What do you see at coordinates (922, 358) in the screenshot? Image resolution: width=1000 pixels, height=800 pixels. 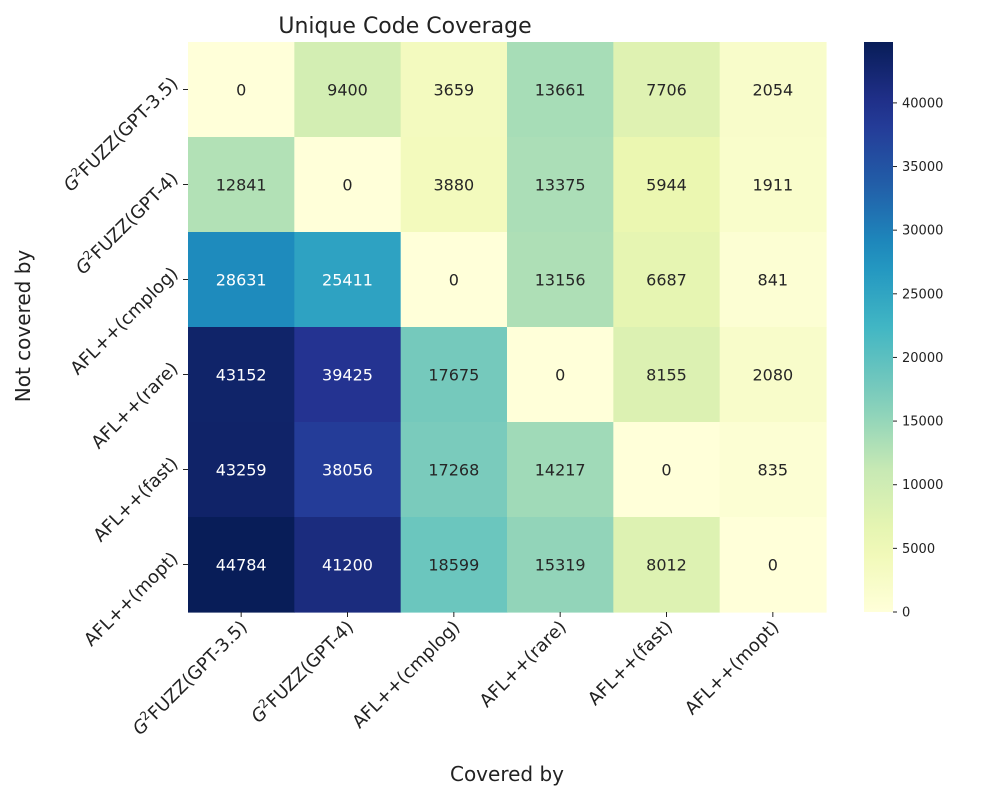 I see `colorbar-tick-label: 20000` at bounding box center [922, 358].